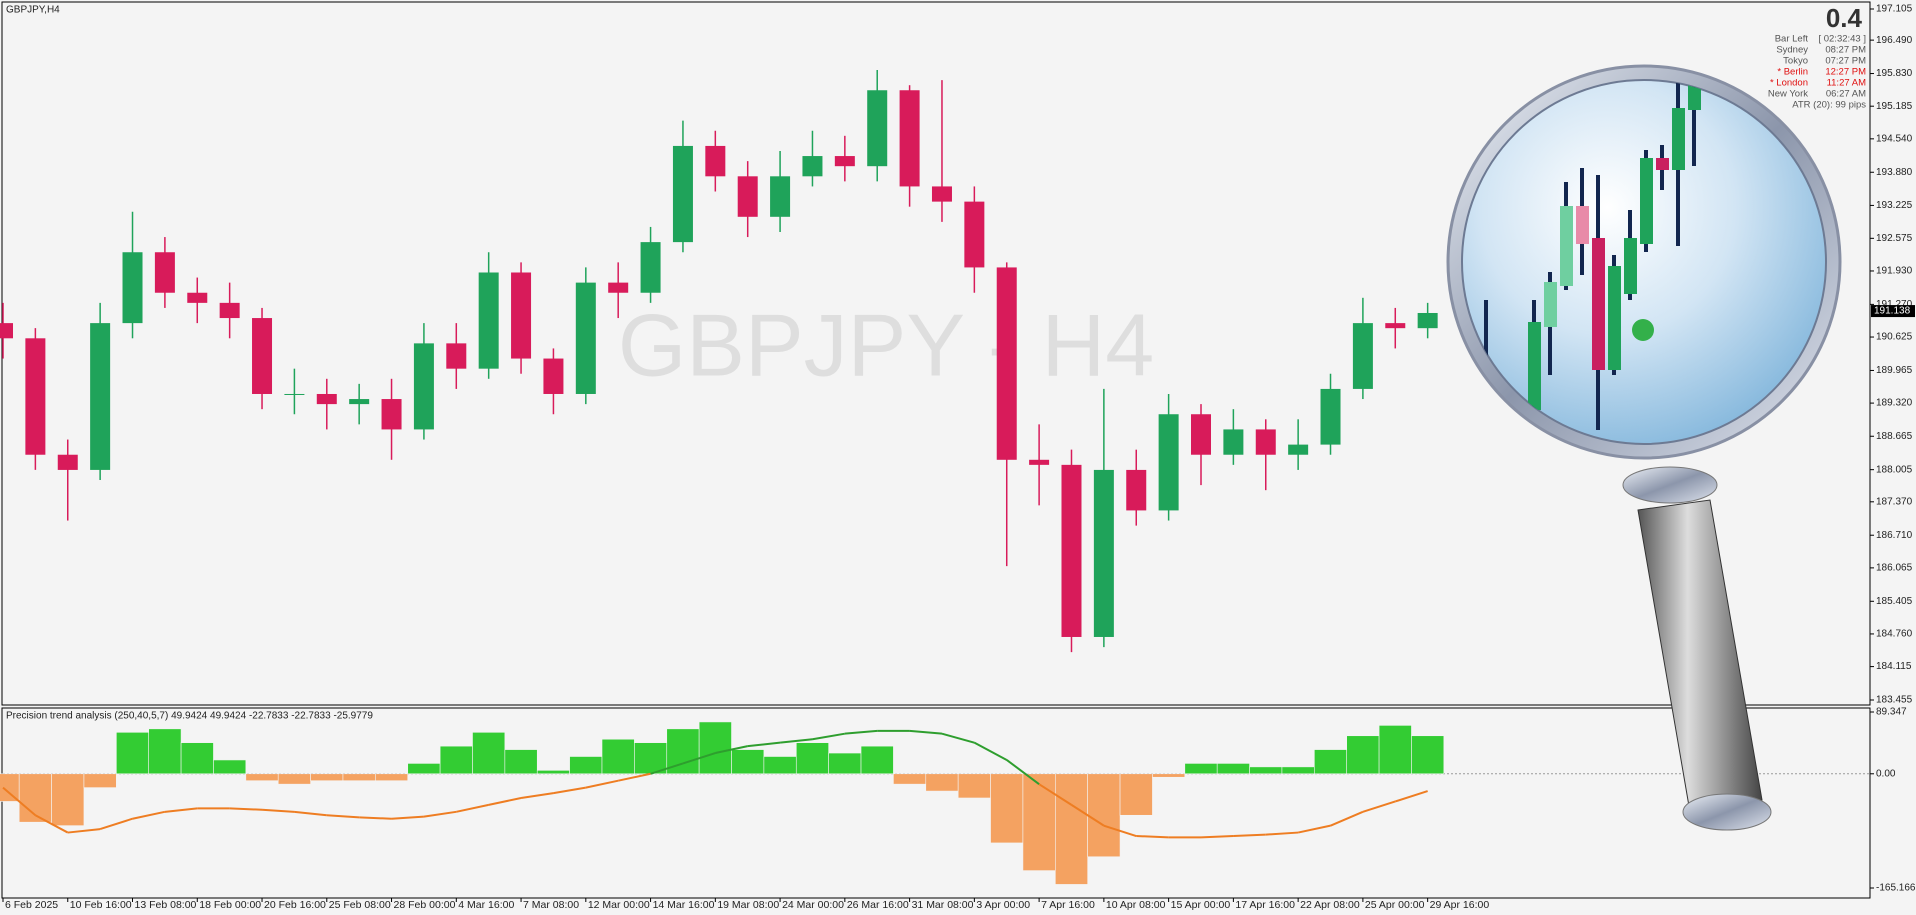  I want to click on y-tick-label: 0.00, so click(1886, 773).